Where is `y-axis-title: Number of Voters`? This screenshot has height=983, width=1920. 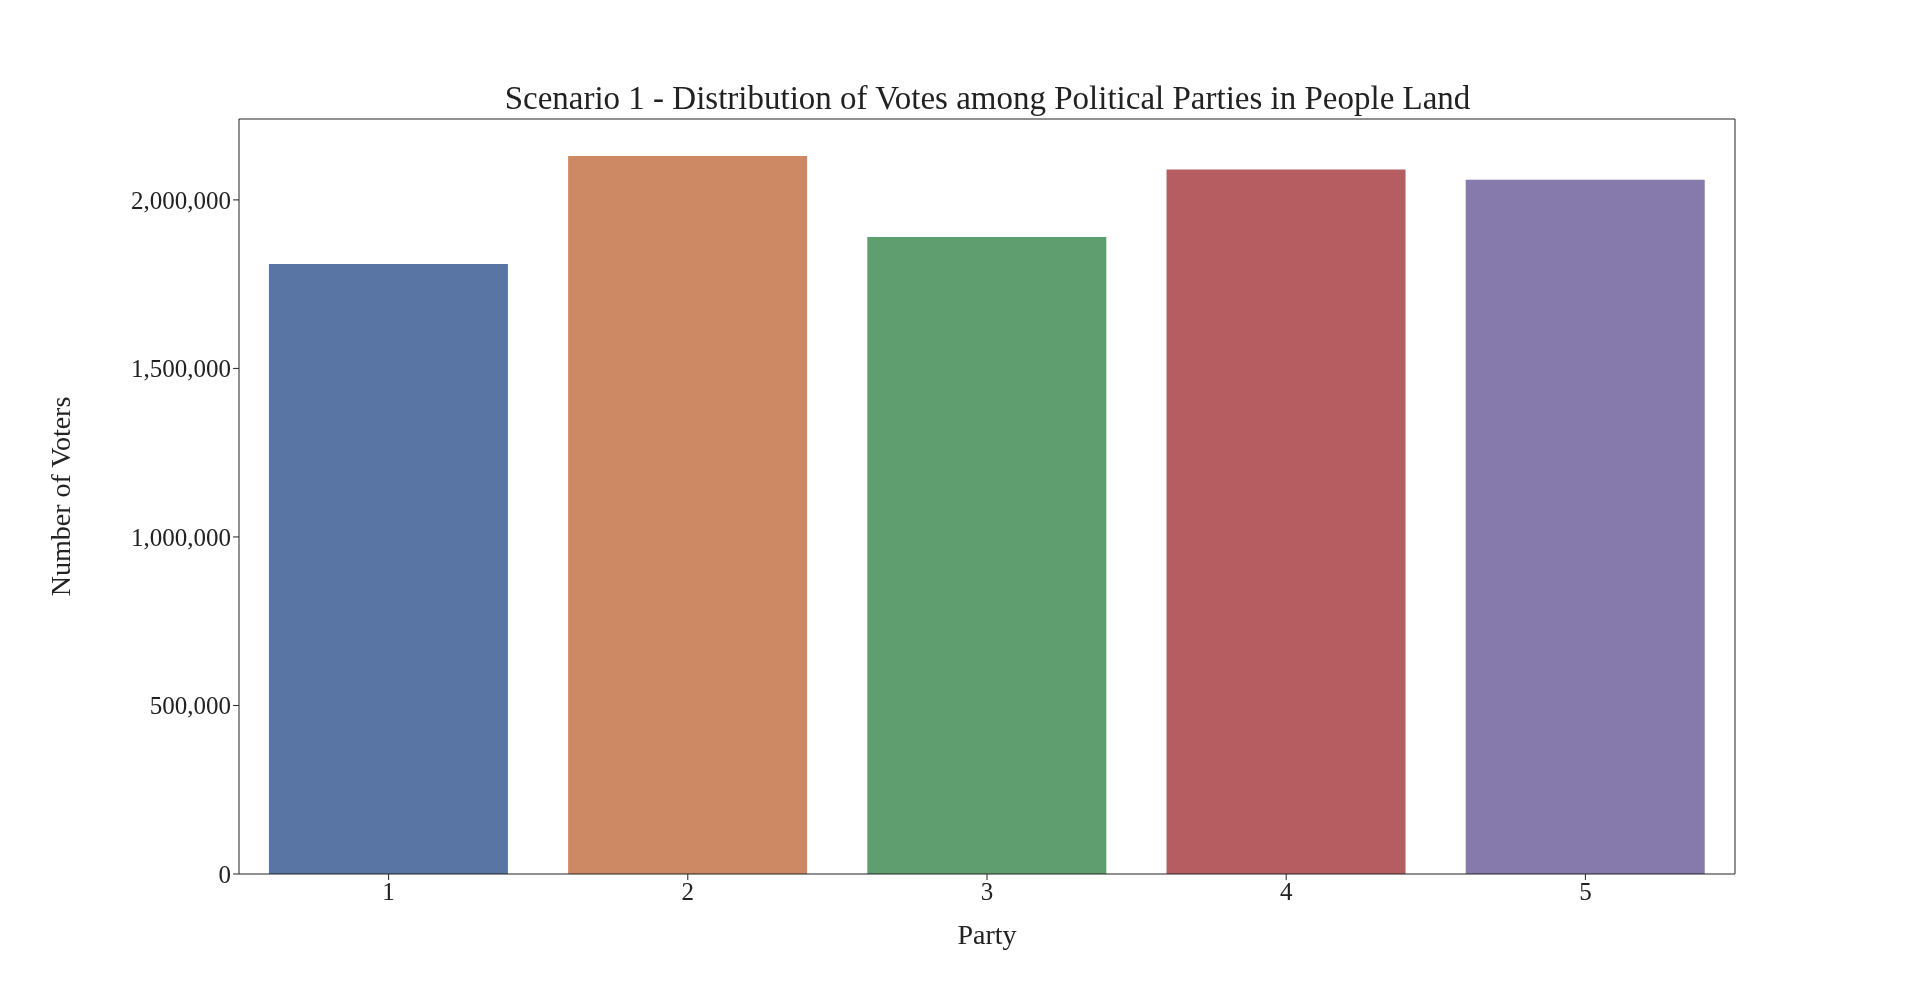
y-axis-title: Number of Voters is located at coordinates (60, 496).